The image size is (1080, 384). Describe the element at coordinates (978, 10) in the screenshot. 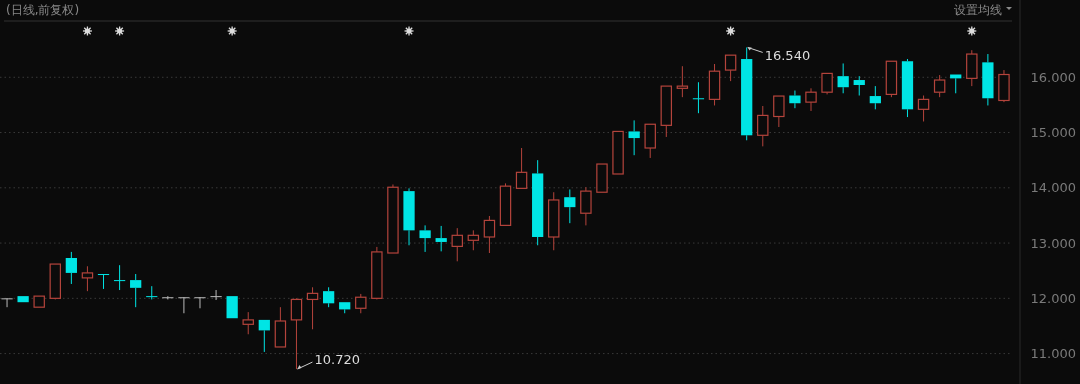

I see `text: 设置均线` at that location.